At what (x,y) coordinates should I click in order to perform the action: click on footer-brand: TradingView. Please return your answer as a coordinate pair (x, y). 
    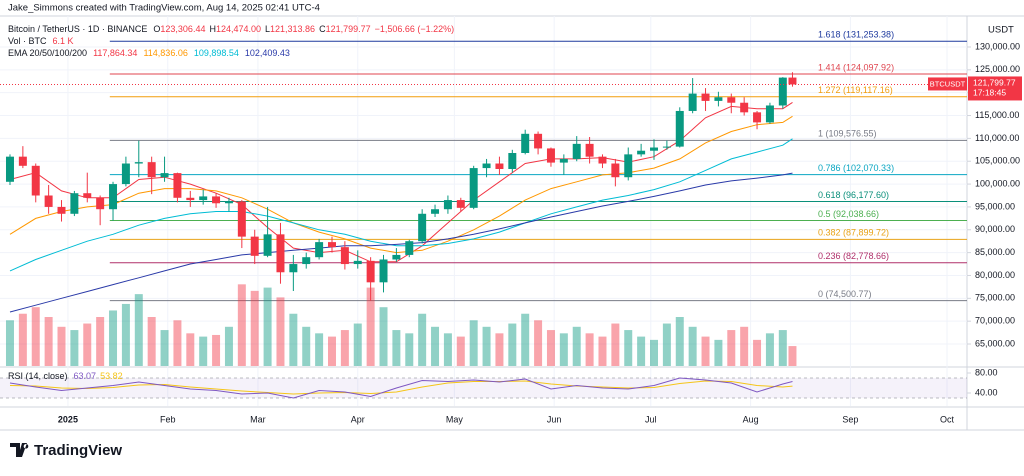
    Looking at the image, I should click on (78, 450).